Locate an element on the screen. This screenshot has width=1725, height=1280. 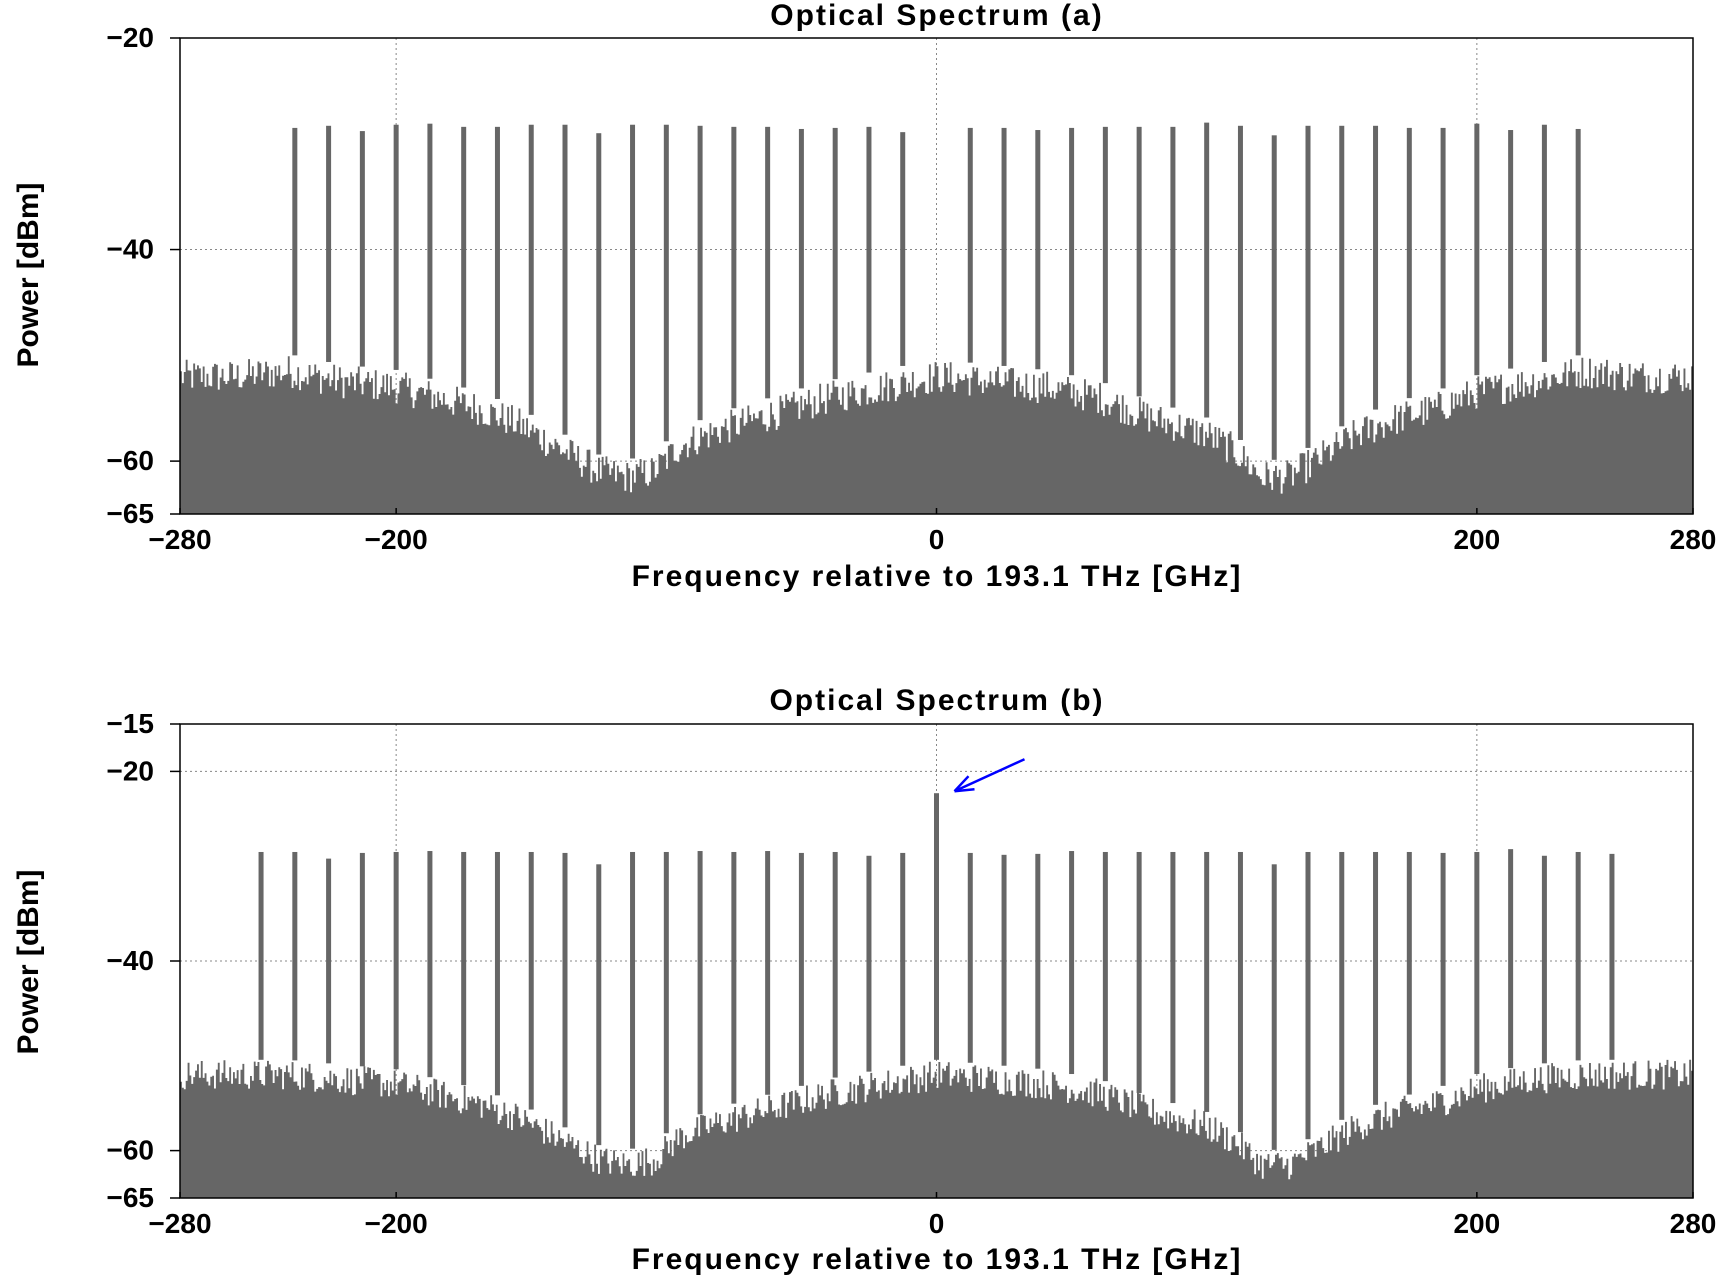
x-tick-label: 280 is located at coordinates (1693, 539).